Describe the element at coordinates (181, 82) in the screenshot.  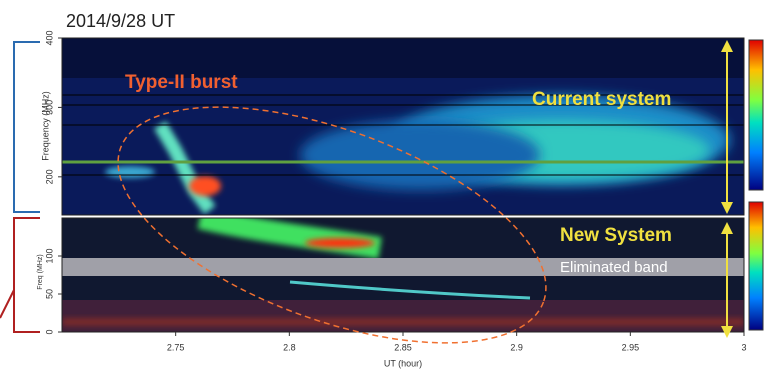
I see `annotation: Type-II burst` at that location.